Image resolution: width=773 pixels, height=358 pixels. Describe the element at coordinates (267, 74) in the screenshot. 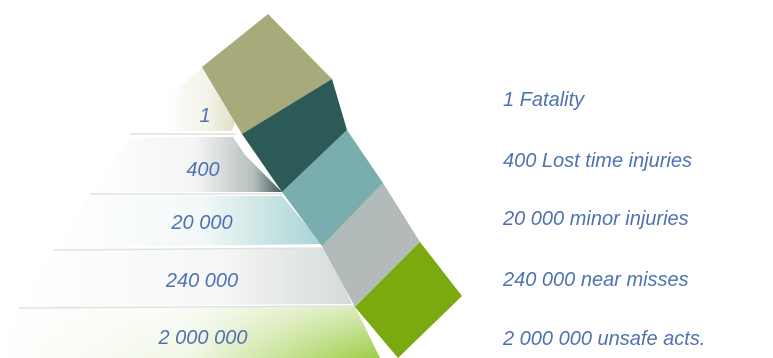

I see `pyramid-apex-block` at that location.